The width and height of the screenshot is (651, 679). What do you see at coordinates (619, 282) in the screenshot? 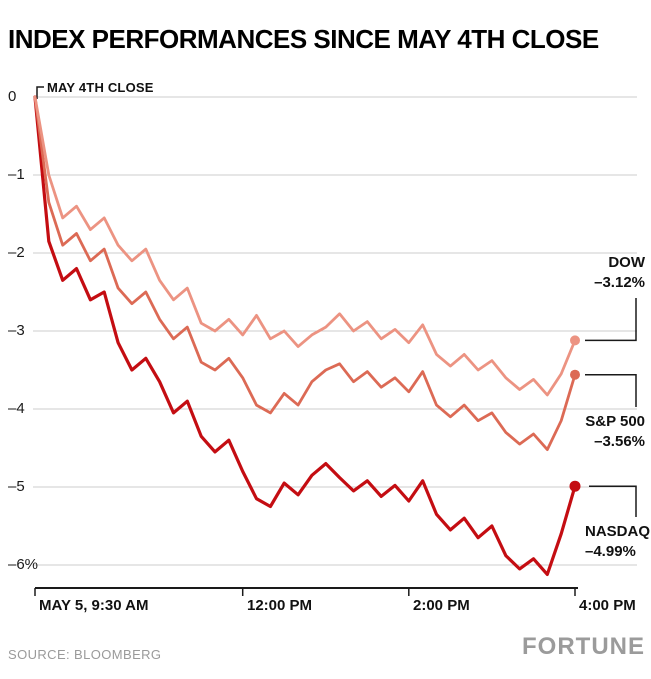
I see `series-value-dow: –3.12%` at bounding box center [619, 282].